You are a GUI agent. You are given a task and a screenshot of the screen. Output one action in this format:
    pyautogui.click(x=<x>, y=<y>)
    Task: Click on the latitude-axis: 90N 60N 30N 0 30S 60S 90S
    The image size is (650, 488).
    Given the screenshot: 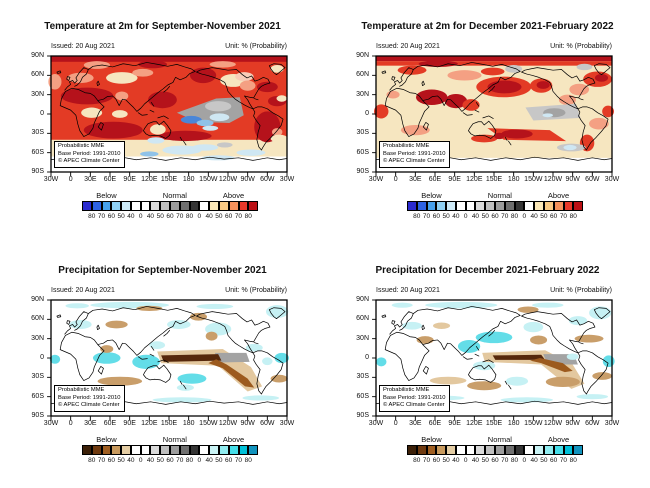 What is the action you would take?
    pyautogui.click(x=361, y=357)
    